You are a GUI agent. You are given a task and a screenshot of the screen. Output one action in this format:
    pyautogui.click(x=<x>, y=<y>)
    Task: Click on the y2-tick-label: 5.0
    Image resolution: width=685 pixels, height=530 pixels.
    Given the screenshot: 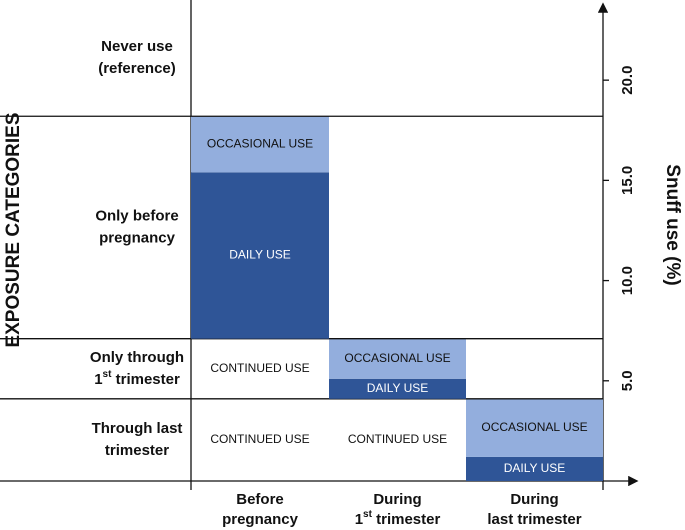 What is the action you would take?
    pyautogui.click(x=627, y=380)
    